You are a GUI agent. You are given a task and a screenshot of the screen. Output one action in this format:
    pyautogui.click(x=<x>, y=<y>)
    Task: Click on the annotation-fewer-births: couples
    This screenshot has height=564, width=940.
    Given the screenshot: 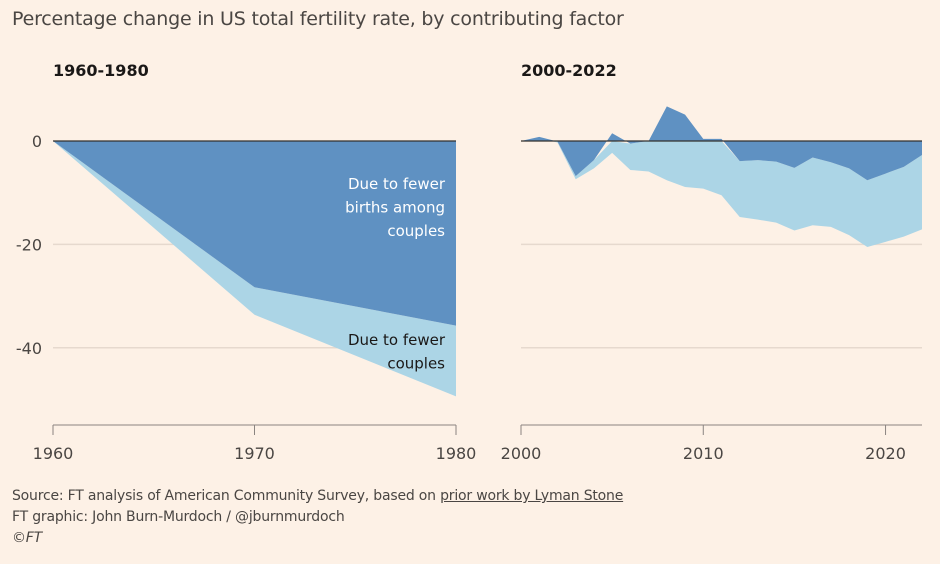 What is the action you would take?
    pyautogui.click(x=416, y=231)
    